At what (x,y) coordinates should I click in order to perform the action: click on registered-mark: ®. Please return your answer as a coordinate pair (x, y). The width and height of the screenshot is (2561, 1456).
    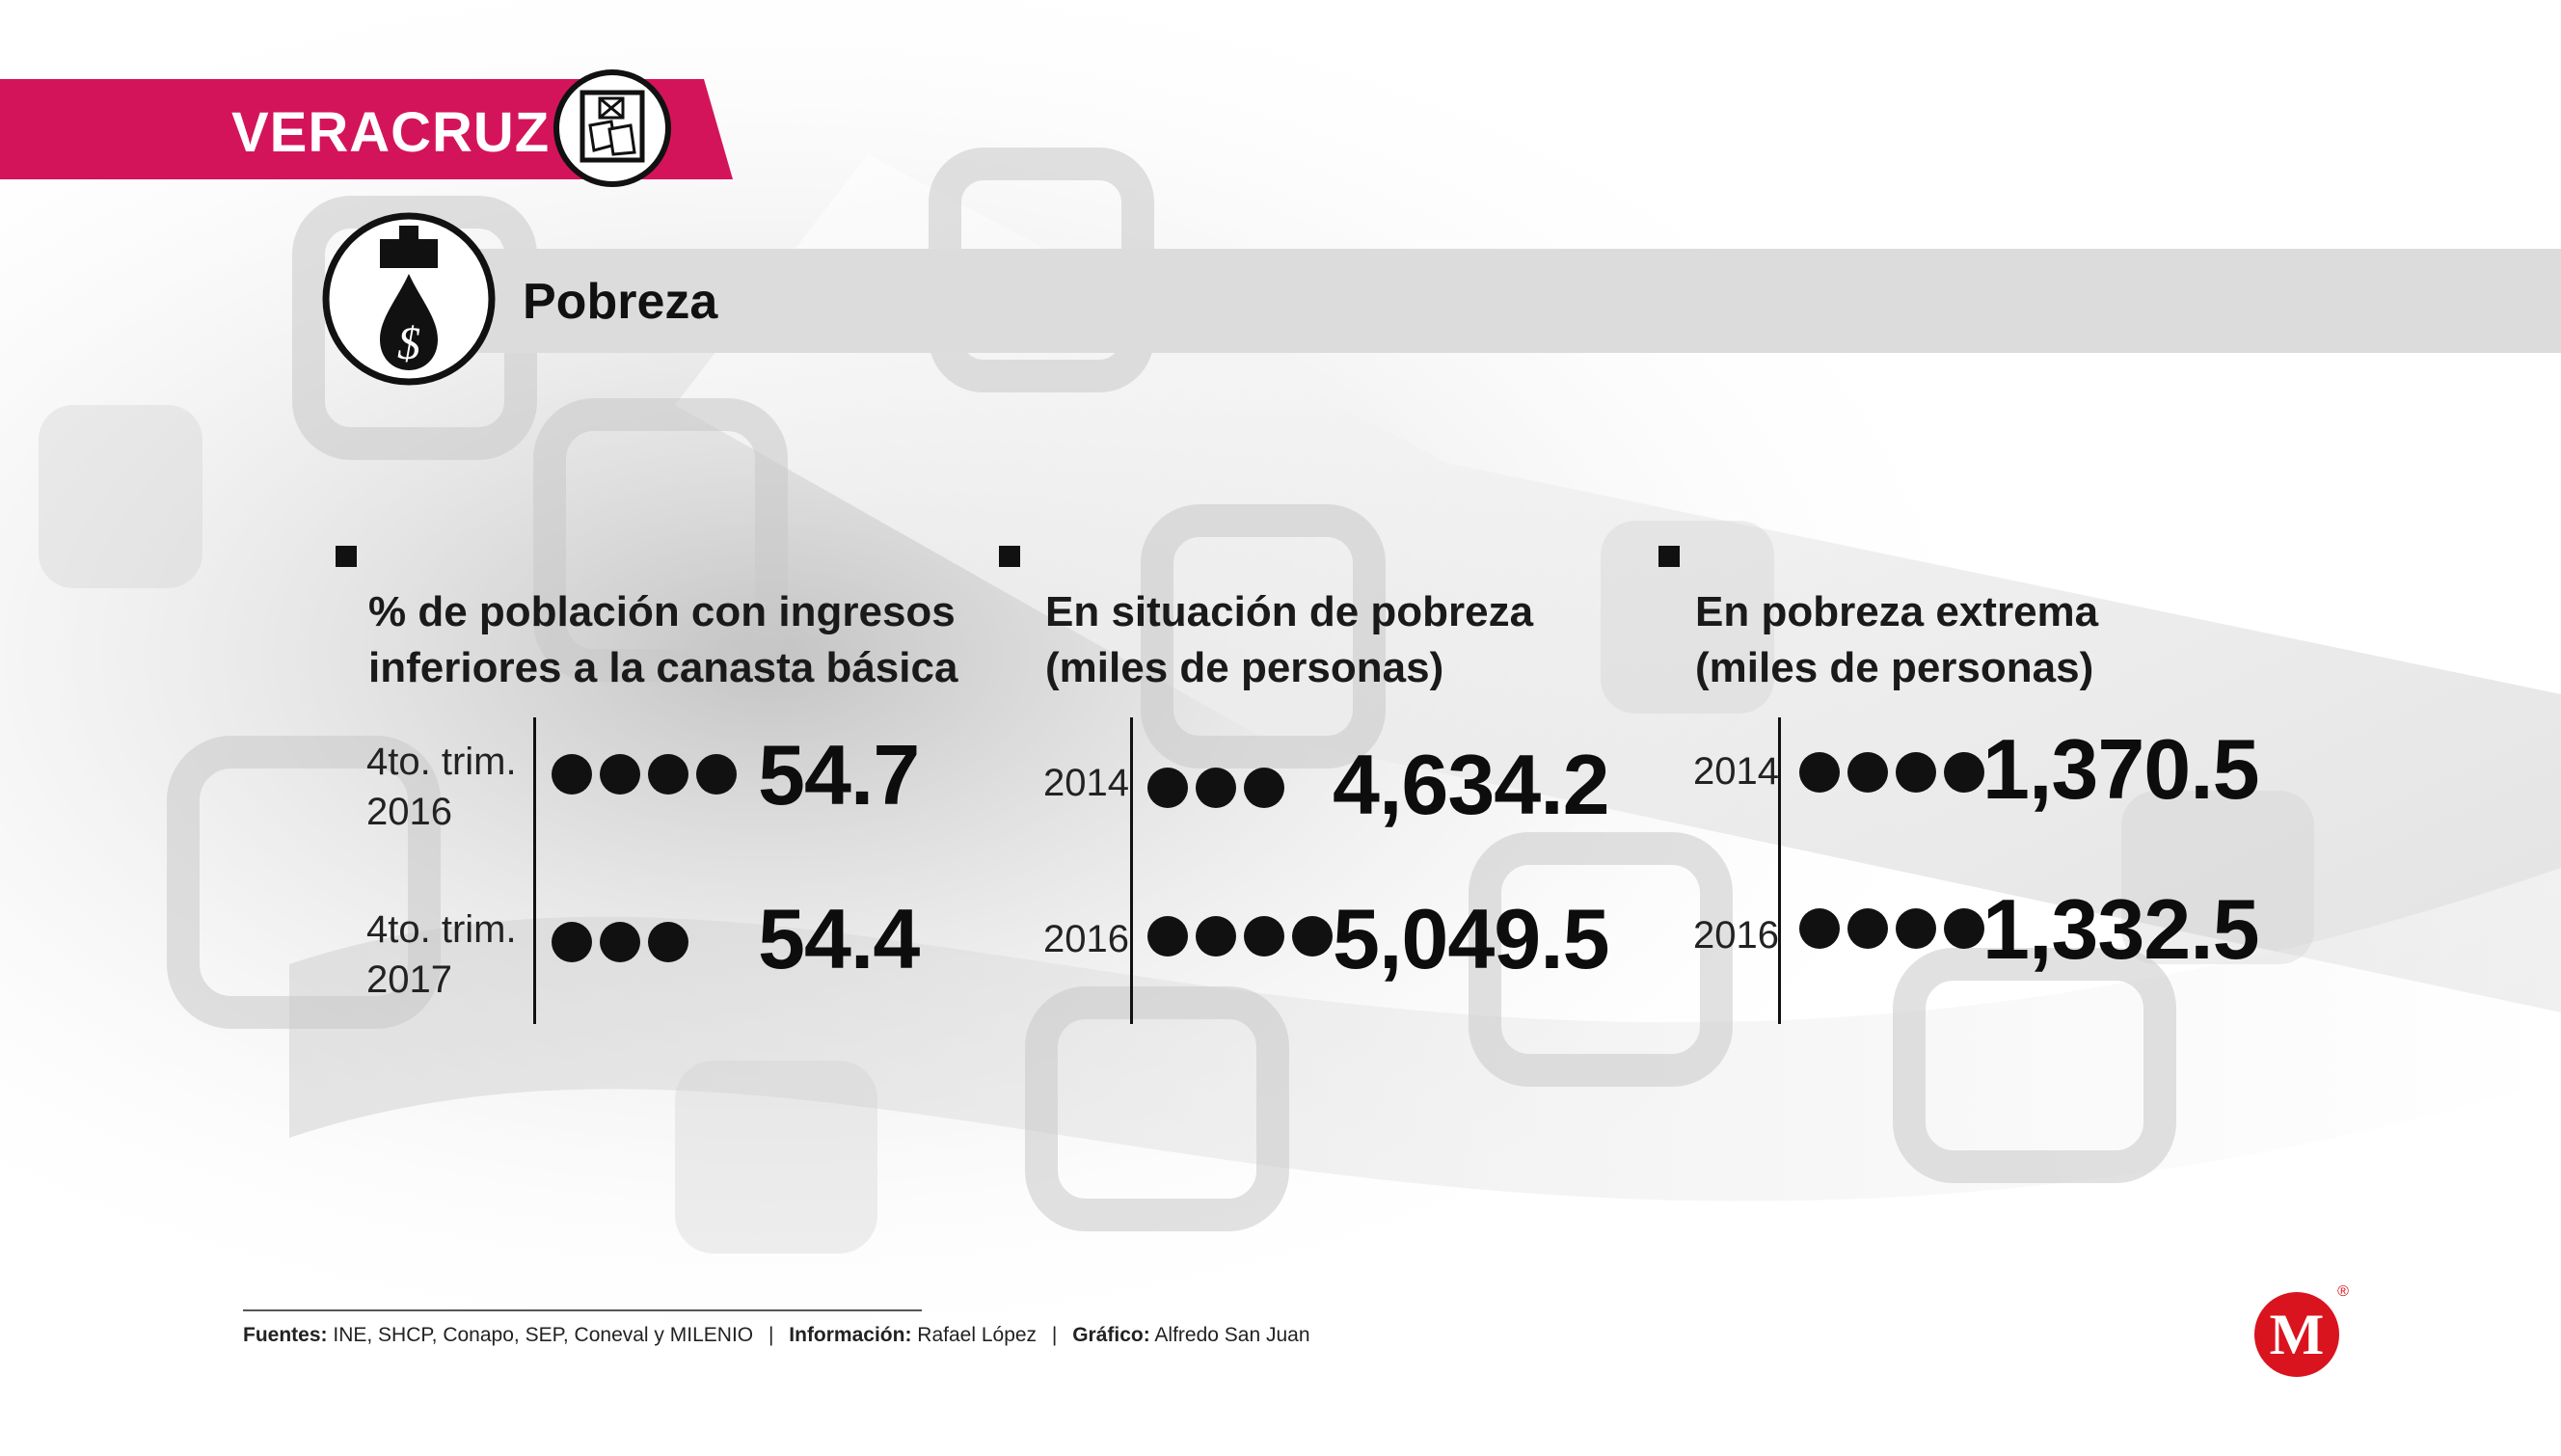
    Looking at the image, I should click on (2343, 1291).